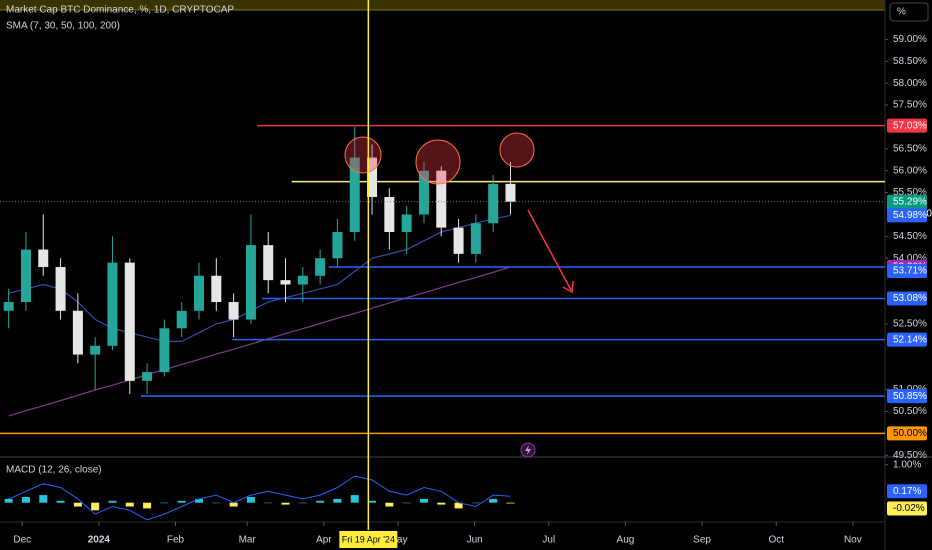 The height and width of the screenshot is (550, 932). I want to click on x-tick-label: Aug, so click(626, 540).